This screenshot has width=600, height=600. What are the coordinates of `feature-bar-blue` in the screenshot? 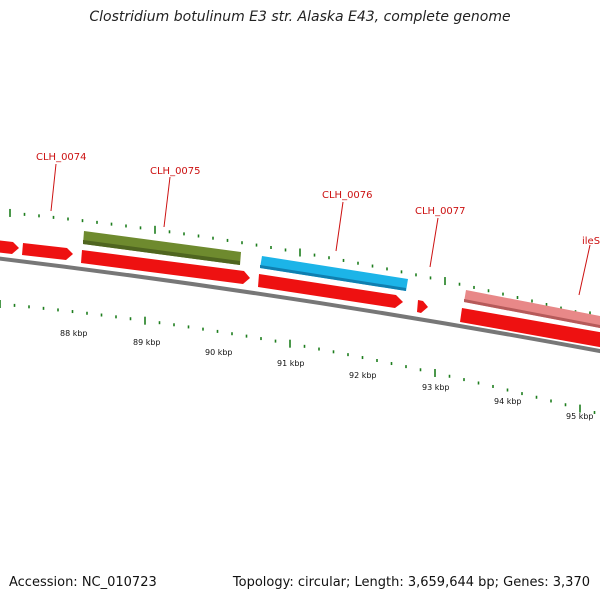 It's located at (334, 273).